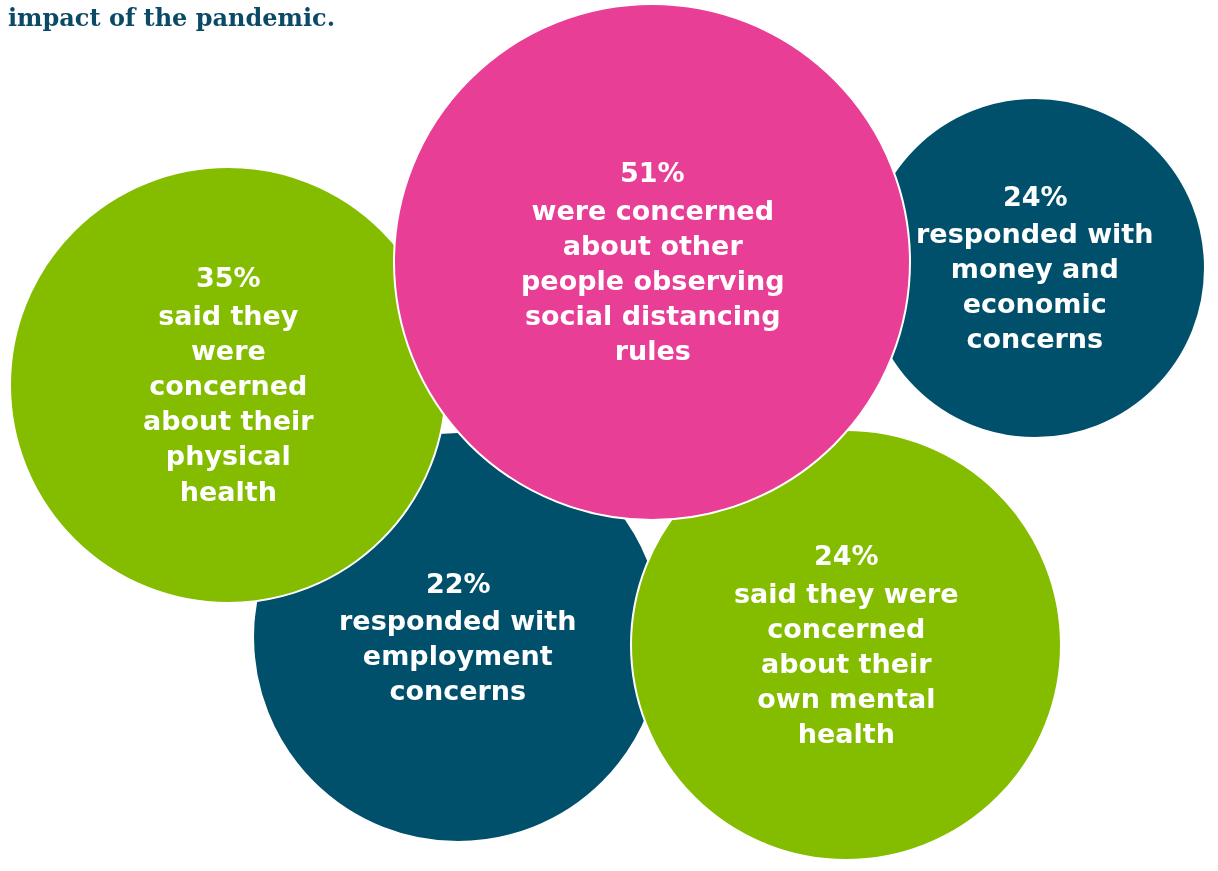 This screenshot has height=871, width=1218. I want to click on text: impact of the pandemic., so click(172, 17).